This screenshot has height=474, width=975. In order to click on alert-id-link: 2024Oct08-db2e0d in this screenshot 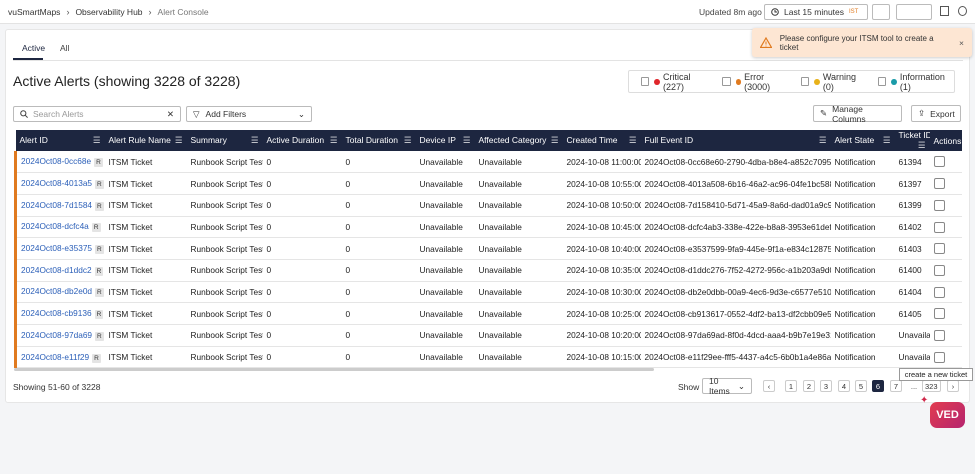, I will do `click(57, 291)`.